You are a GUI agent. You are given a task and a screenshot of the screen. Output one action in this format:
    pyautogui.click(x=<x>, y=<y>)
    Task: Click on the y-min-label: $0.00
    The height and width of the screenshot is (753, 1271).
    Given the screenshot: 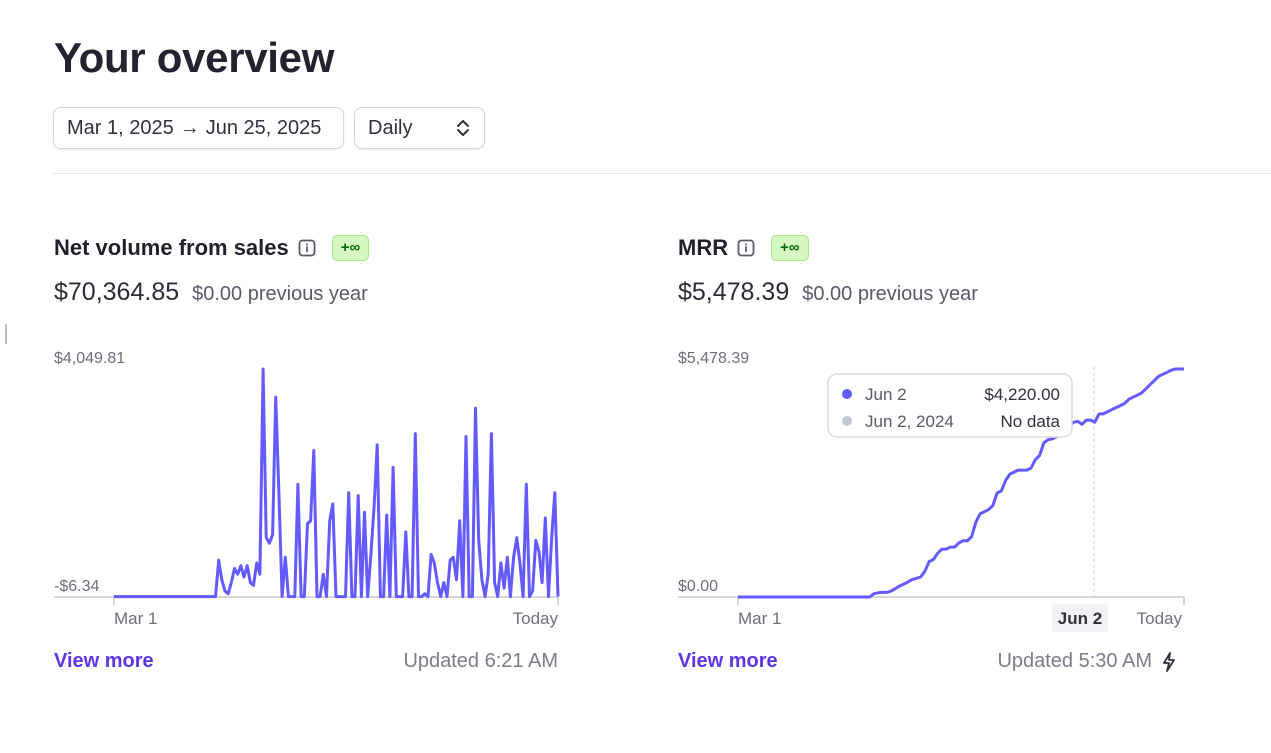 What is the action you would take?
    pyautogui.click(x=698, y=586)
    